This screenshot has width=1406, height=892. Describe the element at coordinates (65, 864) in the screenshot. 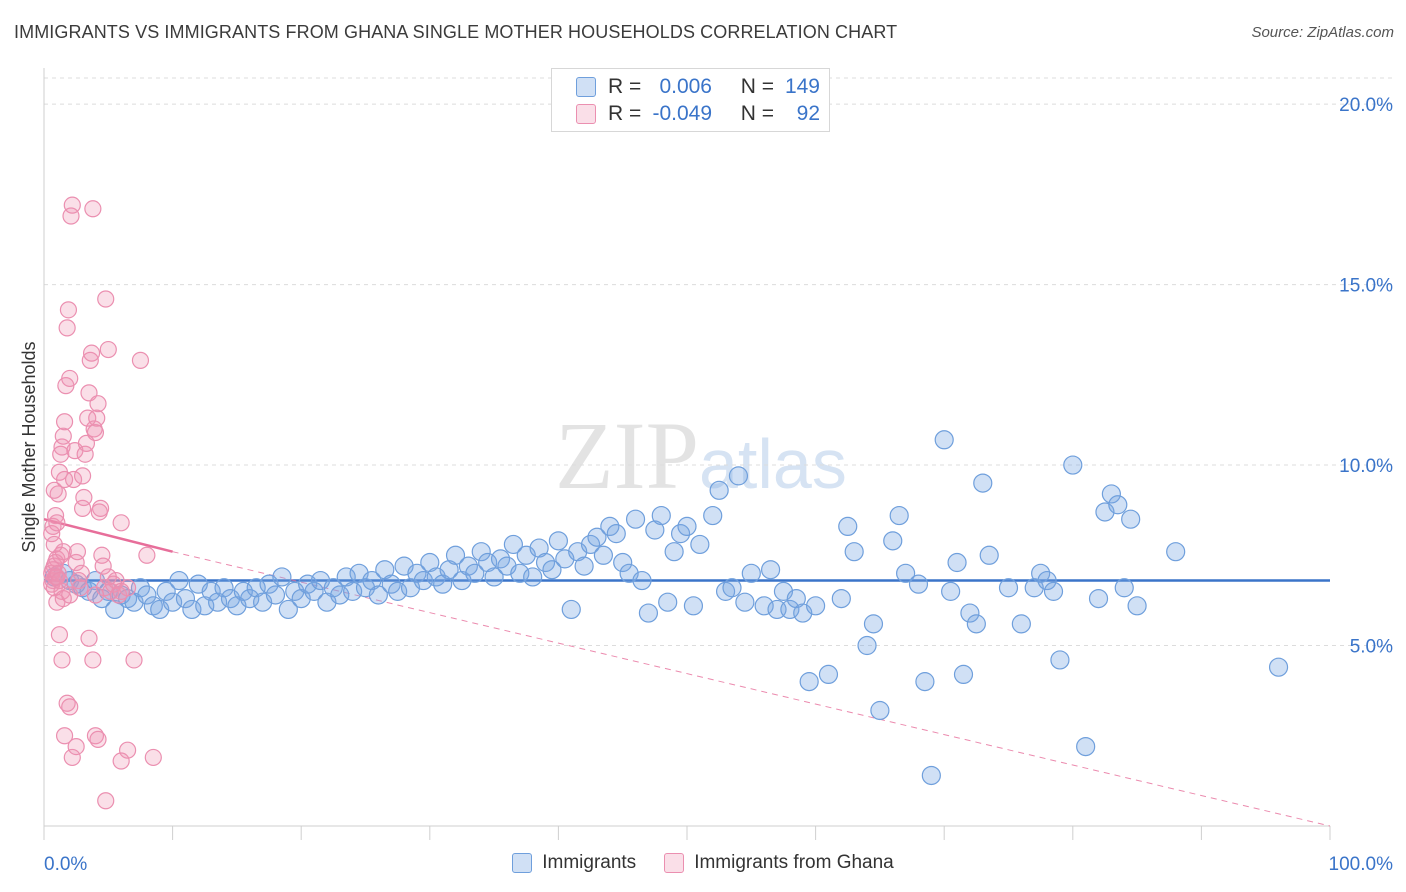

I see `x-tick-label-min: 0.0%` at that location.